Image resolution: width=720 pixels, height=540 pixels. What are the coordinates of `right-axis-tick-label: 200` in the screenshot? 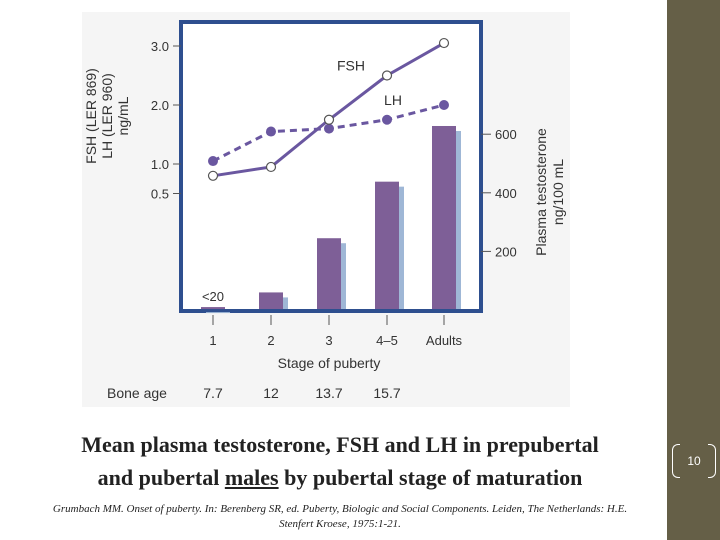 It's located at (506, 251).